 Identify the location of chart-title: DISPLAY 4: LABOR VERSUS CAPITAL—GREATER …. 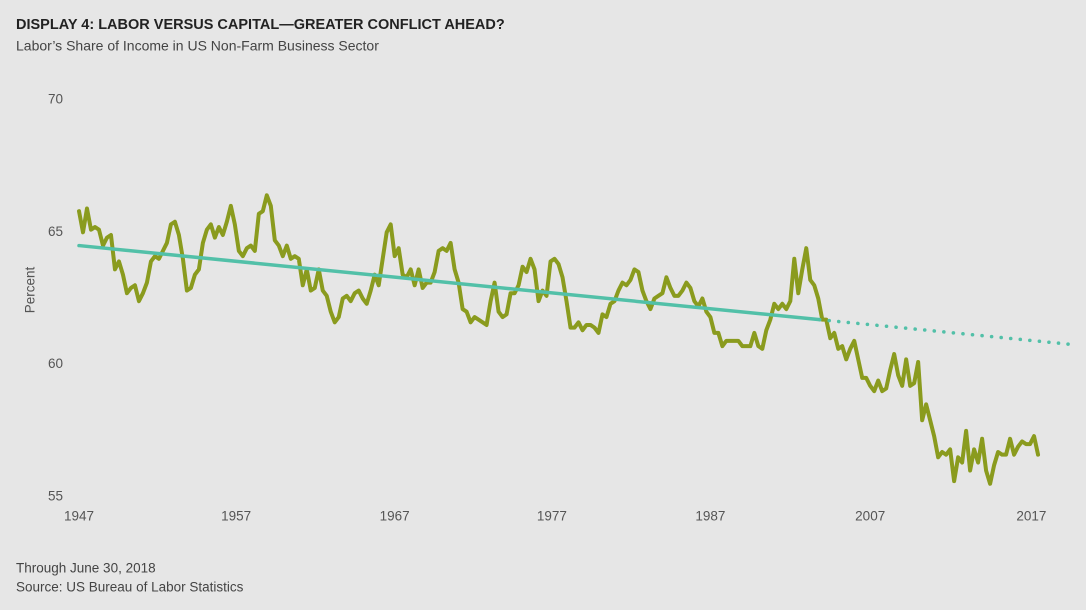
(260, 25).